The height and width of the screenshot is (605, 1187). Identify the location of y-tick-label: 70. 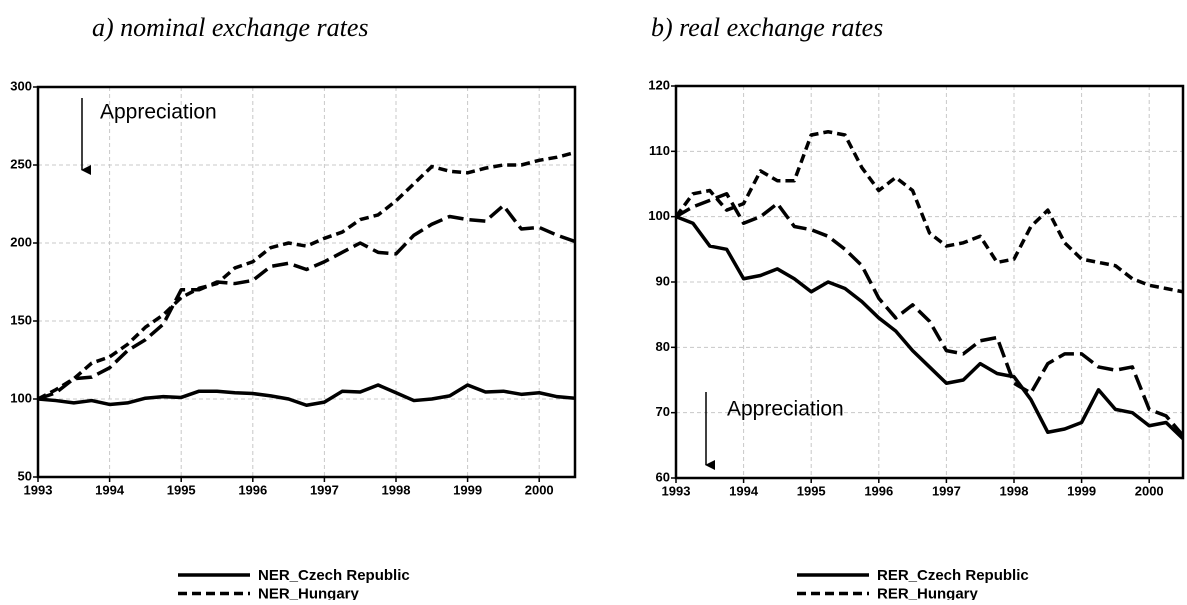
(663, 411).